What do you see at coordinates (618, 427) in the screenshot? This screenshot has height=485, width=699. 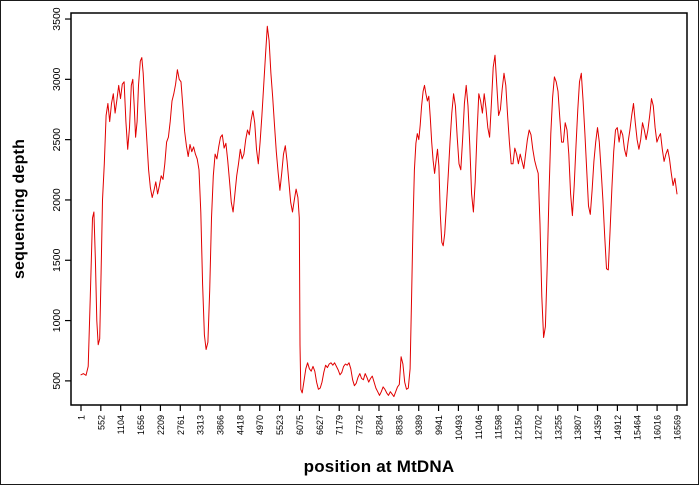 I see `x-tick-label: 14912` at bounding box center [618, 427].